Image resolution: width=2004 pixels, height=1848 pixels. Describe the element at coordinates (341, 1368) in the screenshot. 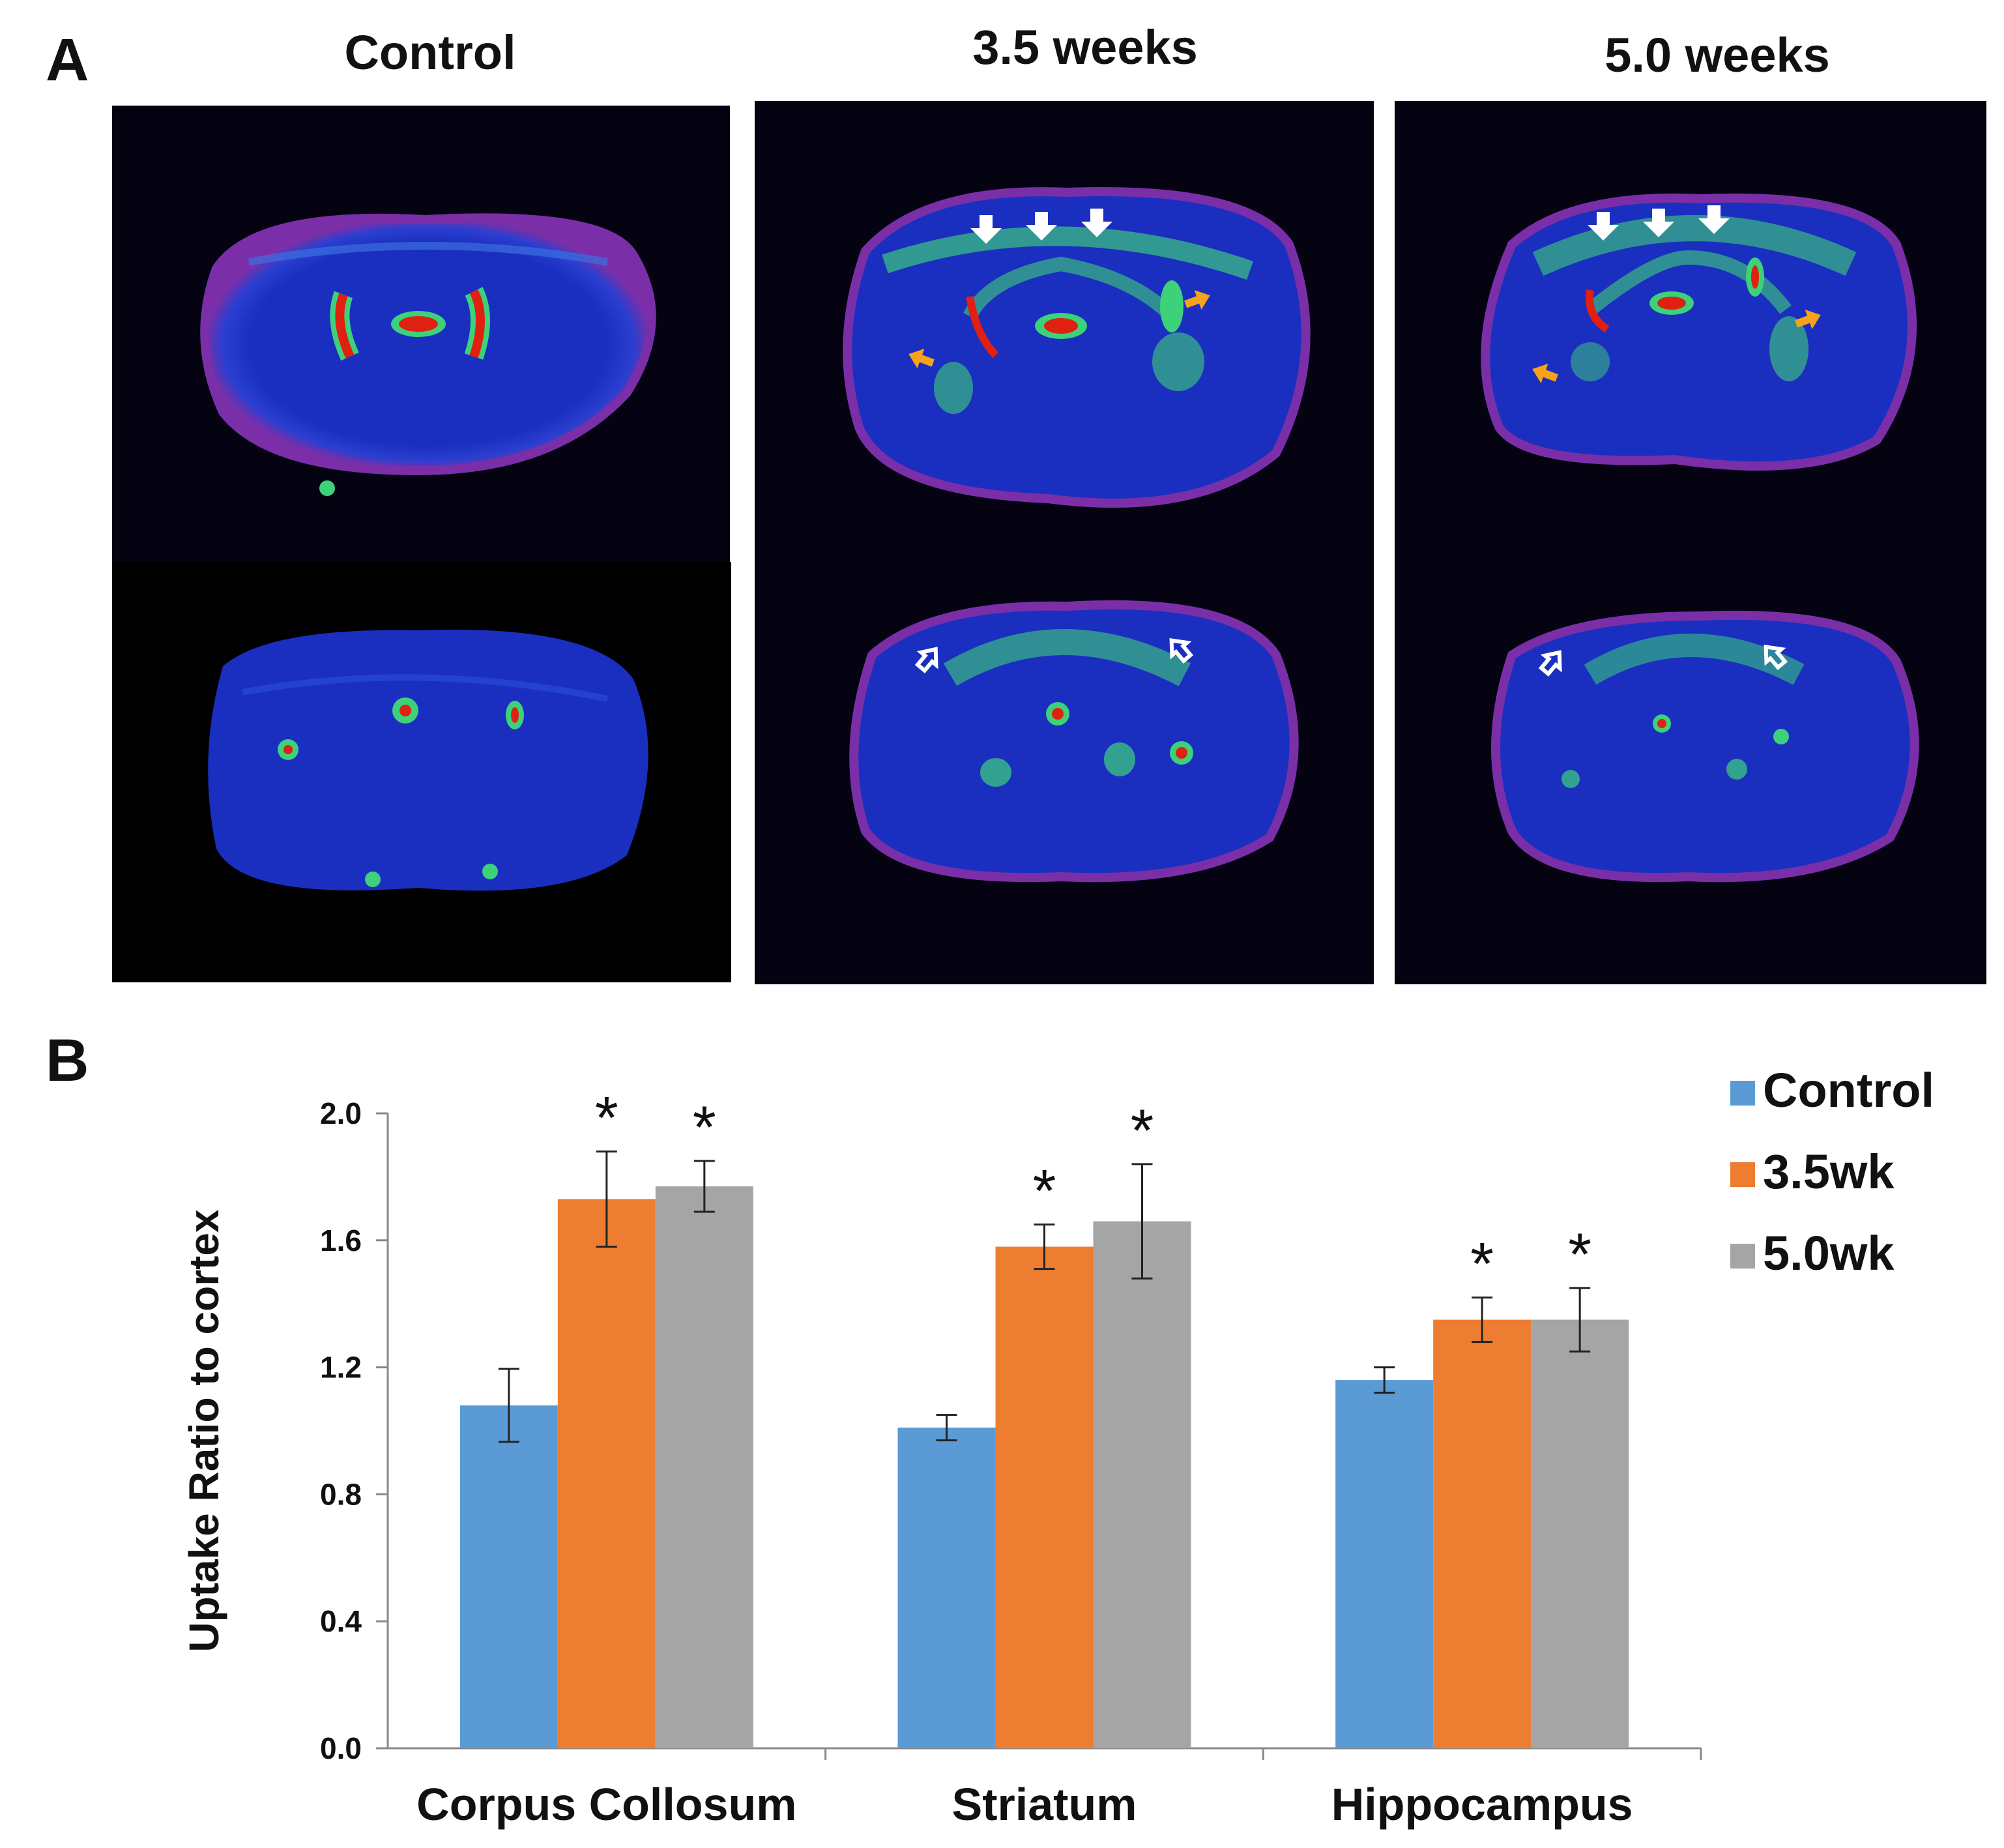

I see `y-tick-label: 1.2` at that location.